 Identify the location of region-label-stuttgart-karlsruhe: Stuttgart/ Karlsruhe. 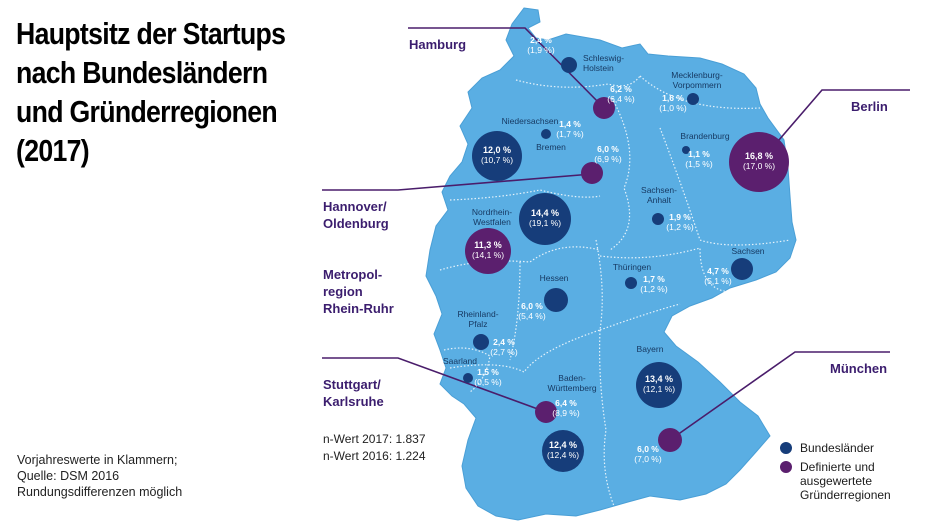
(353, 393).